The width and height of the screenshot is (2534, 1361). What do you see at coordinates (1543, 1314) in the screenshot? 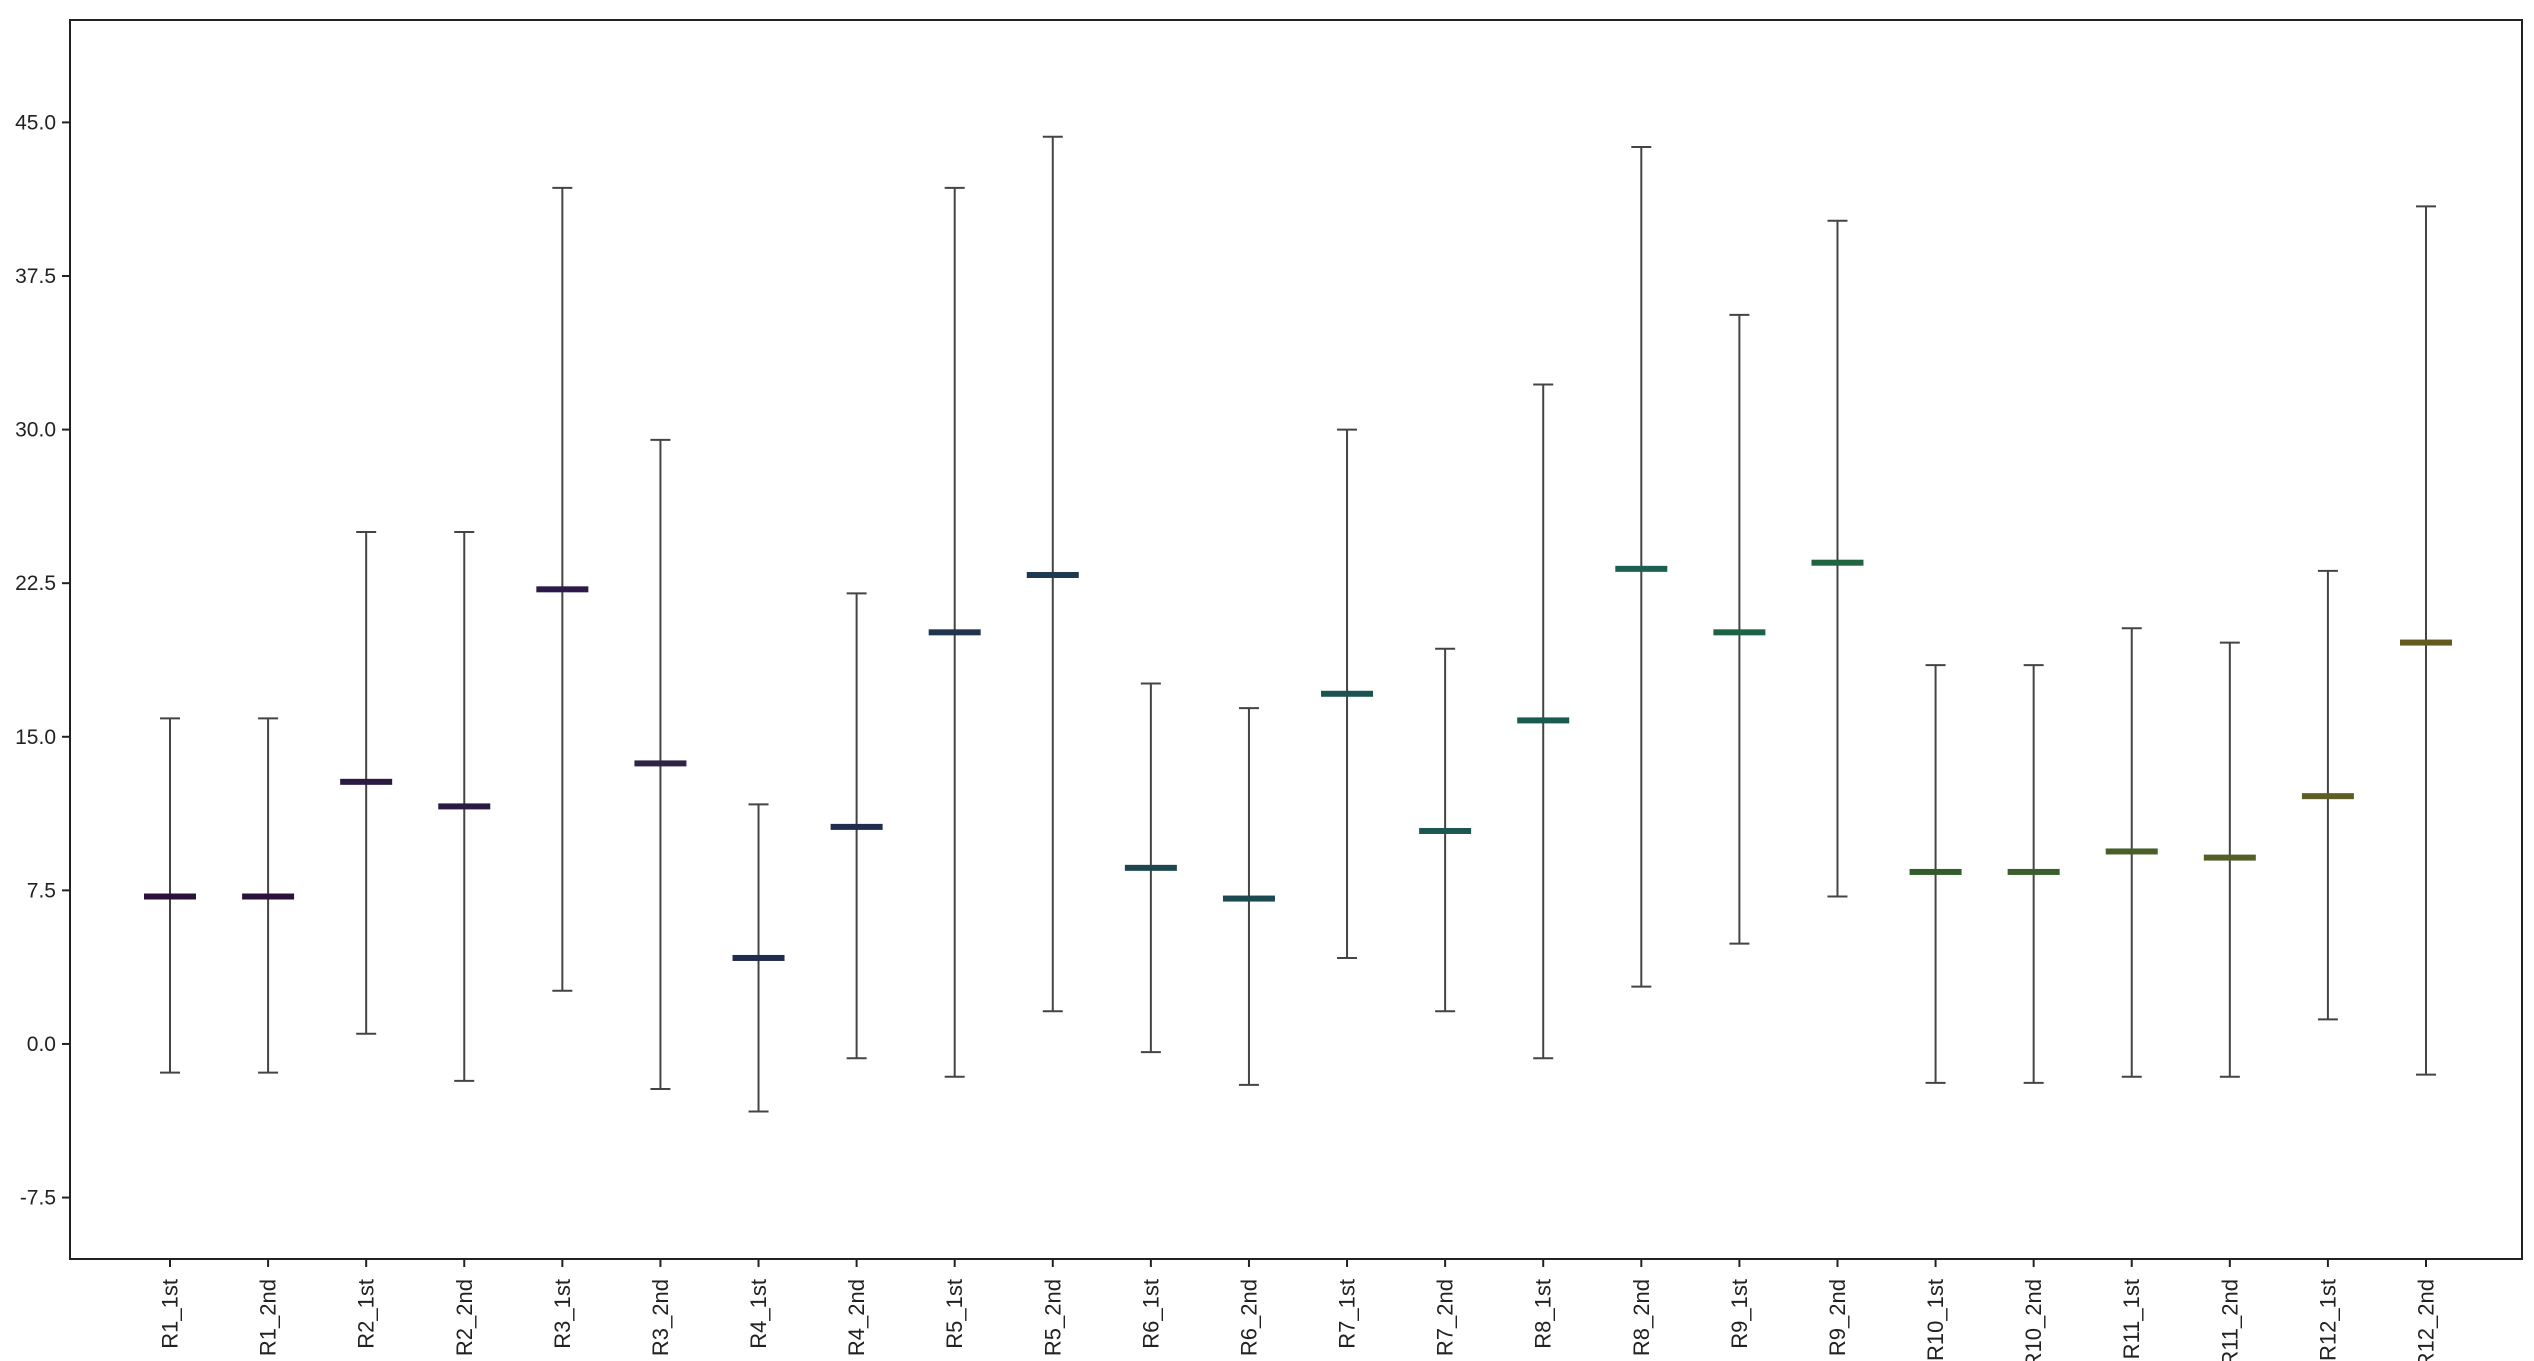
I see `x-tick-label: R8_1st` at bounding box center [1543, 1314].